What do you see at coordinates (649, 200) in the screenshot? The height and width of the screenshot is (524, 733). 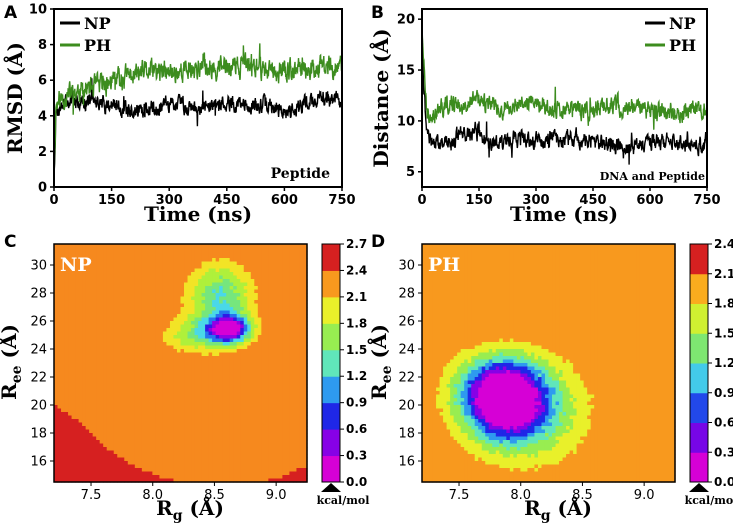 I see `distance-xtick-label: 600` at bounding box center [649, 200].